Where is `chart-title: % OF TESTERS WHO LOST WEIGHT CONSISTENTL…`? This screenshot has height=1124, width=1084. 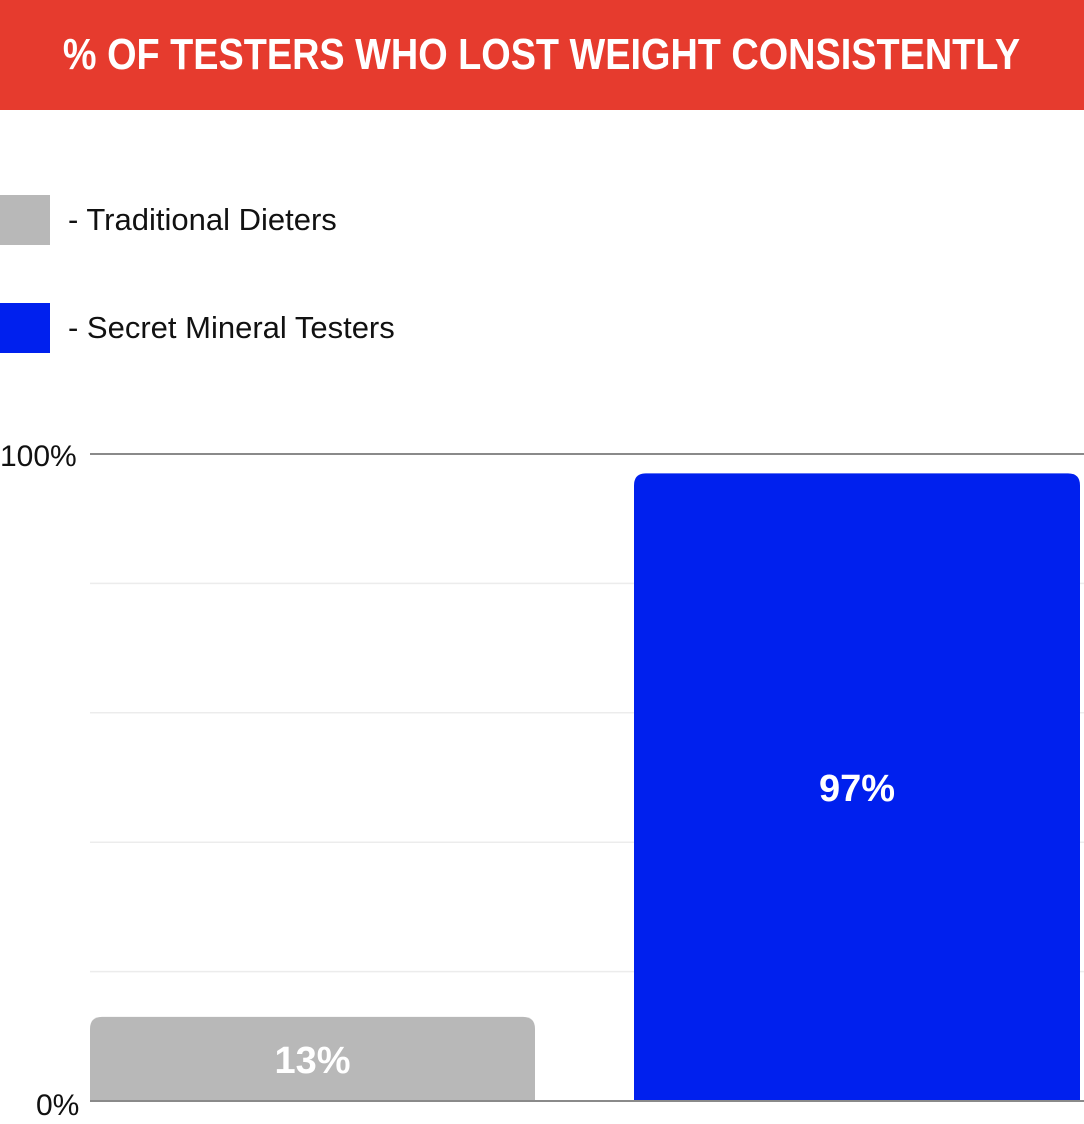
chart-title: % OF TESTERS WHO LOST WEIGHT CONSISTENTL… is located at coordinates (542, 54).